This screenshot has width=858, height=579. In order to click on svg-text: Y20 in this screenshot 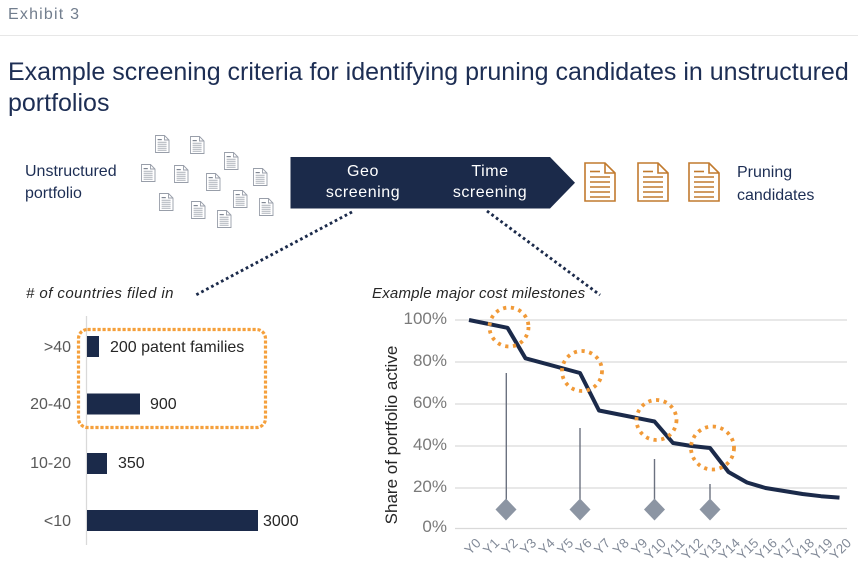, I will do `click(840, 548)`.